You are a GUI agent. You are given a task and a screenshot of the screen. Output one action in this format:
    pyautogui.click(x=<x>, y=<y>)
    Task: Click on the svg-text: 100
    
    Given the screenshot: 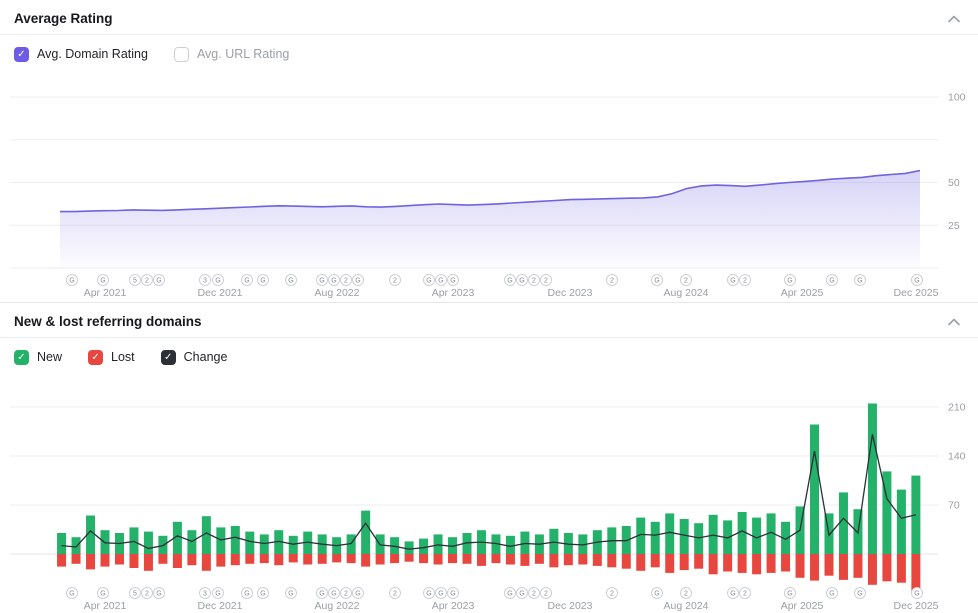 What is the action you would take?
    pyautogui.click(x=957, y=98)
    